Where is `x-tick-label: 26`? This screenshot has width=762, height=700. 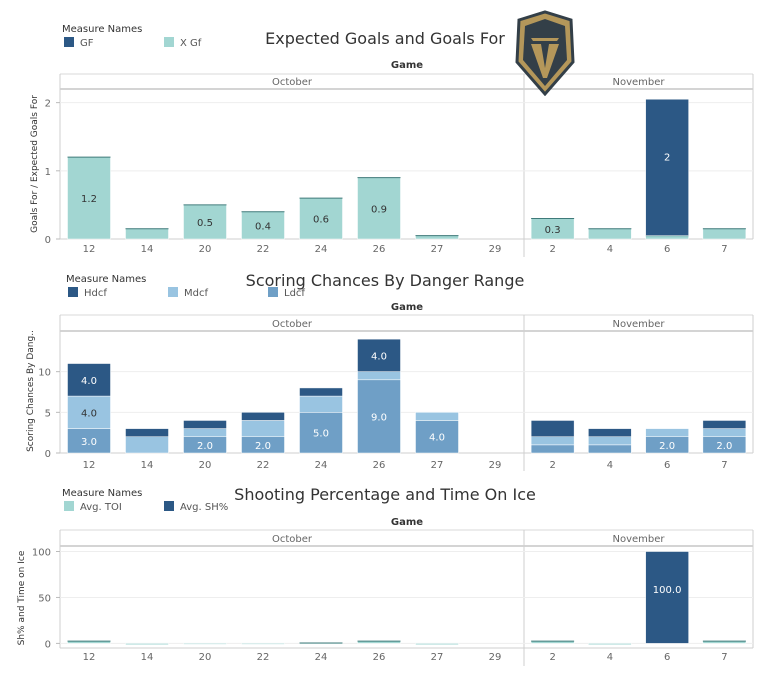
x-tick-label: 26 is located at coordinates (379, 657).